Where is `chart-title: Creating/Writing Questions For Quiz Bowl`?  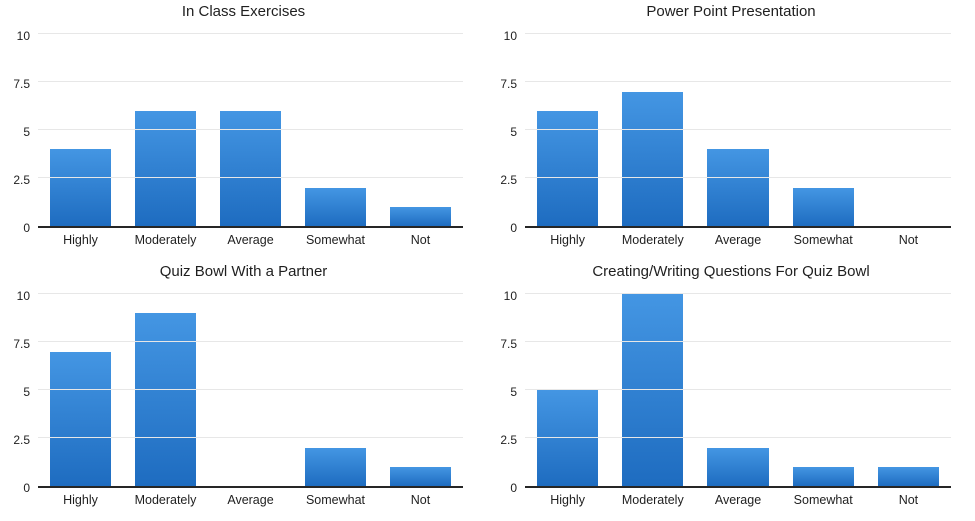
chart-title: Creating/Writing Questions For Quiz Bowl is located at coordinates (731, 271).